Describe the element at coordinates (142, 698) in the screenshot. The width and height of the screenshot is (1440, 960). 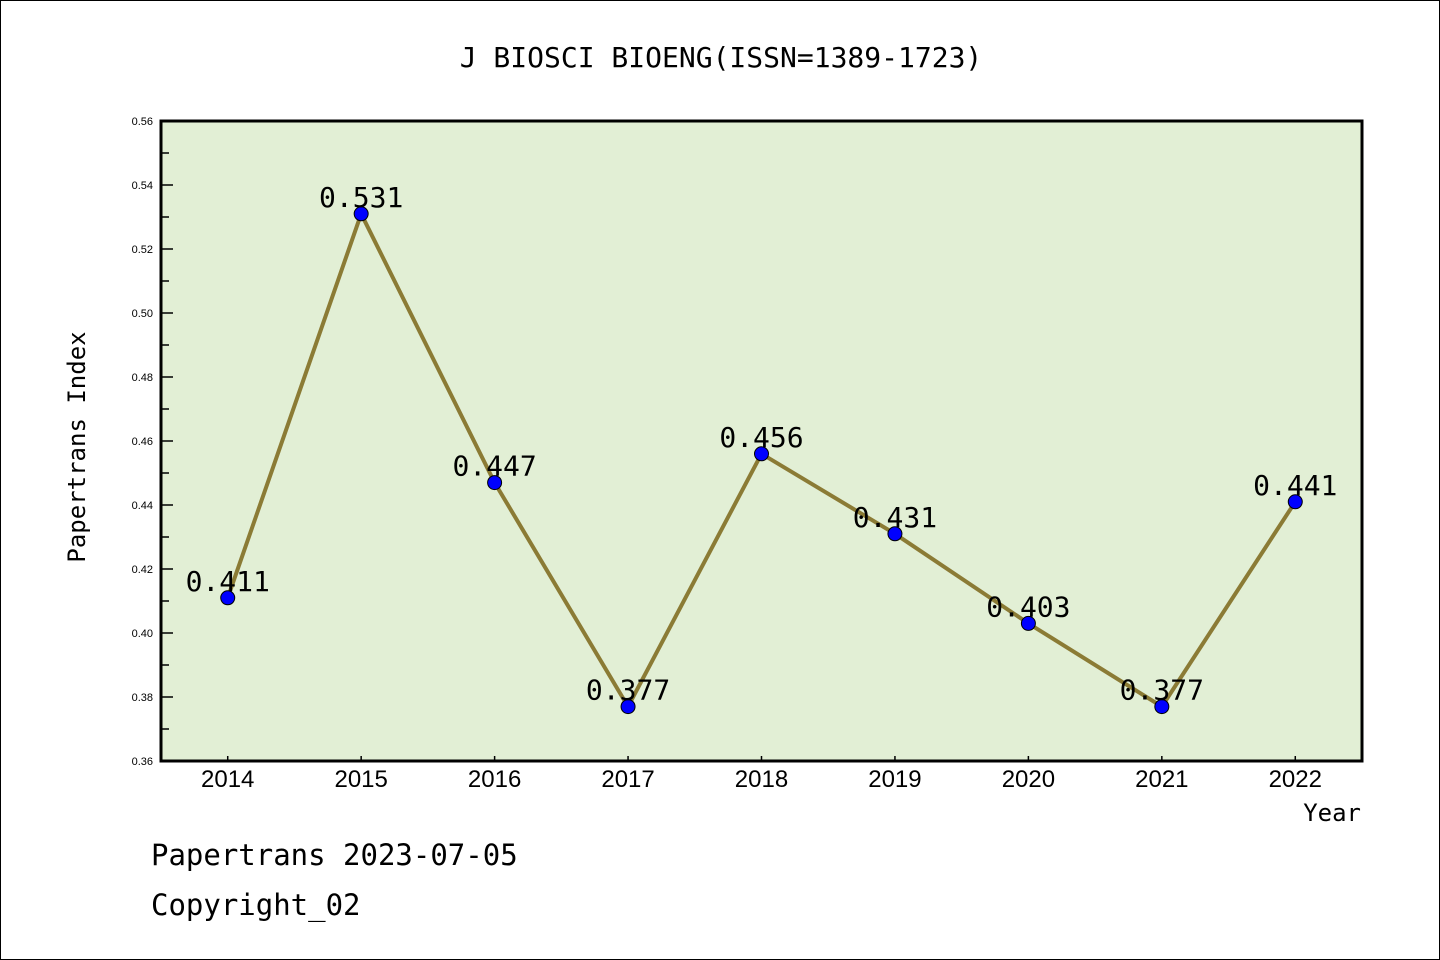
I see `y-tick-label: 0.38` at that location.